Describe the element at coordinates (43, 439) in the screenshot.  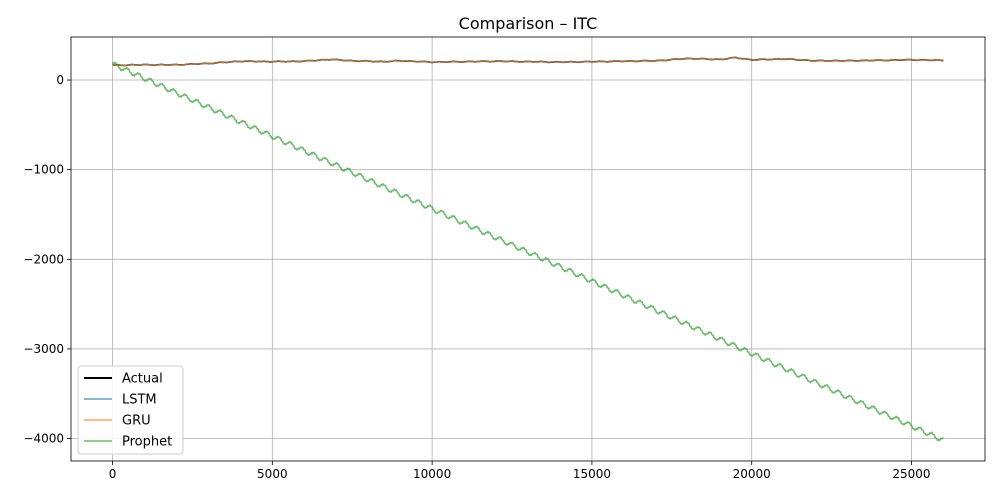
I see `y-tick-label: −4000` at that location.